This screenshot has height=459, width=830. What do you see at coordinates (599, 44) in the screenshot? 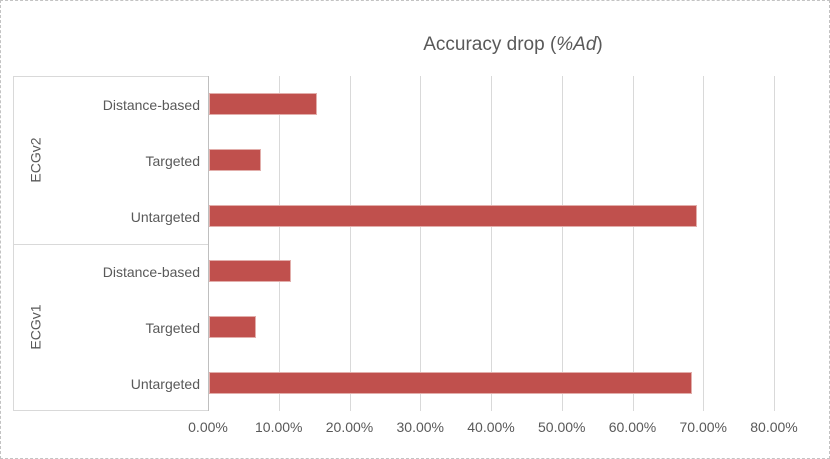
I see `chart-title-suffix: )` at bounding box center [599, 44].